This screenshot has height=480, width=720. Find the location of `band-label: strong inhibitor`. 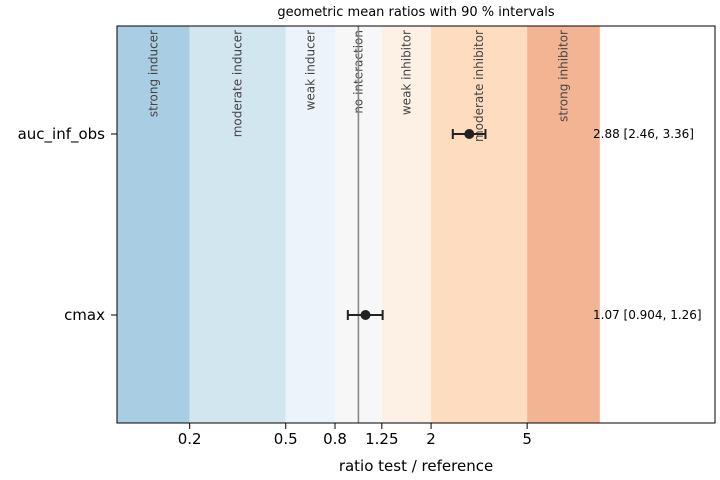

band-label: strong inhibitor is located at coordinates (563, 76).